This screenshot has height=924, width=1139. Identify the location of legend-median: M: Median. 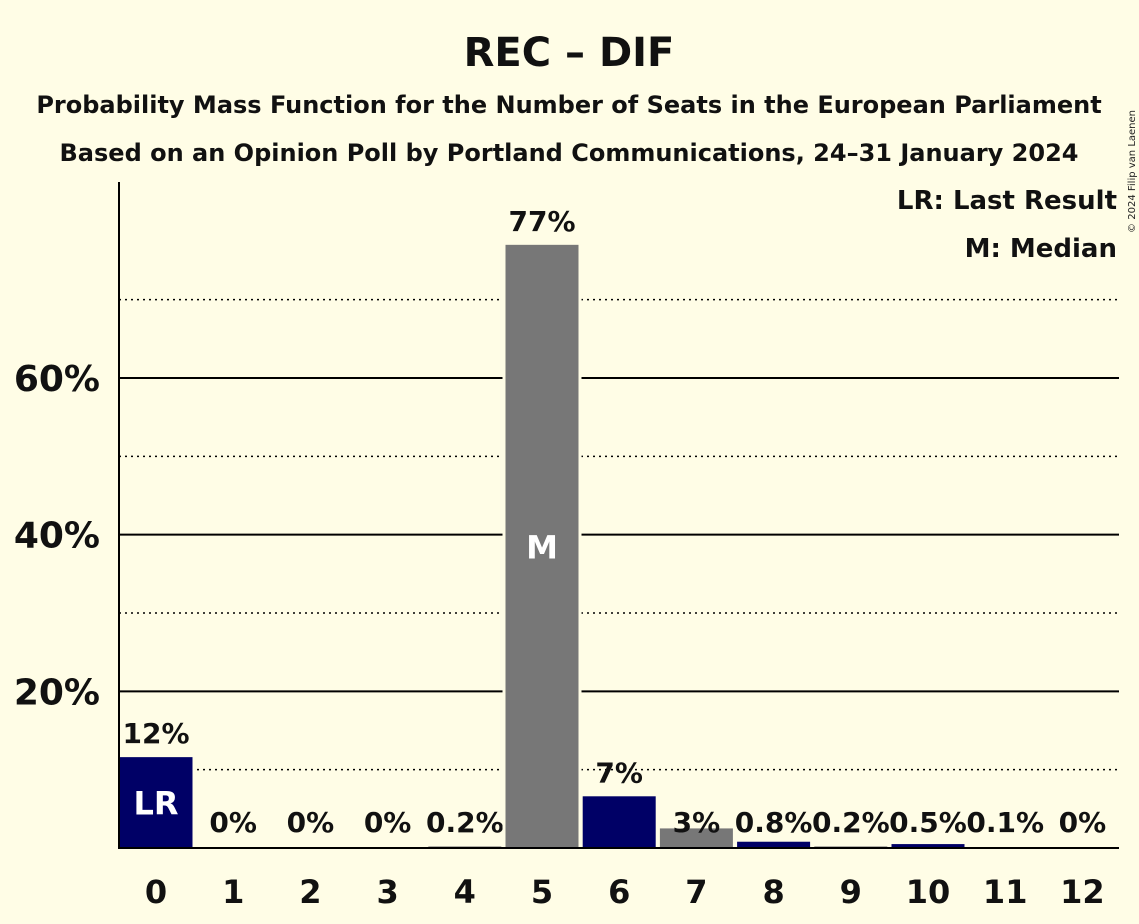
(1041, 249).